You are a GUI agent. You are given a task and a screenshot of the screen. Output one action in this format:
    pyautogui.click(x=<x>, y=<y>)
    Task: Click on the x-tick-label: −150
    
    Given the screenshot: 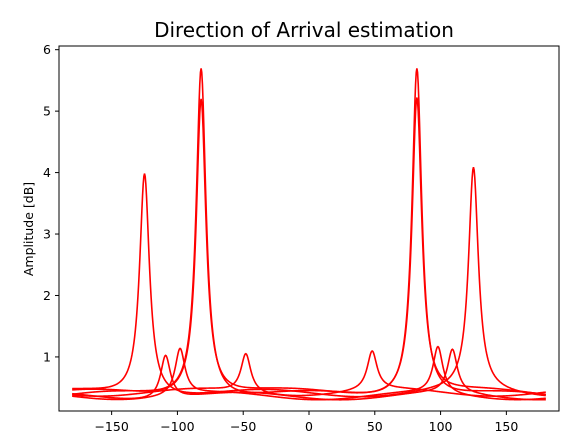 What is the action you would take?
    pyautogui.click(x=111, y=426)
    